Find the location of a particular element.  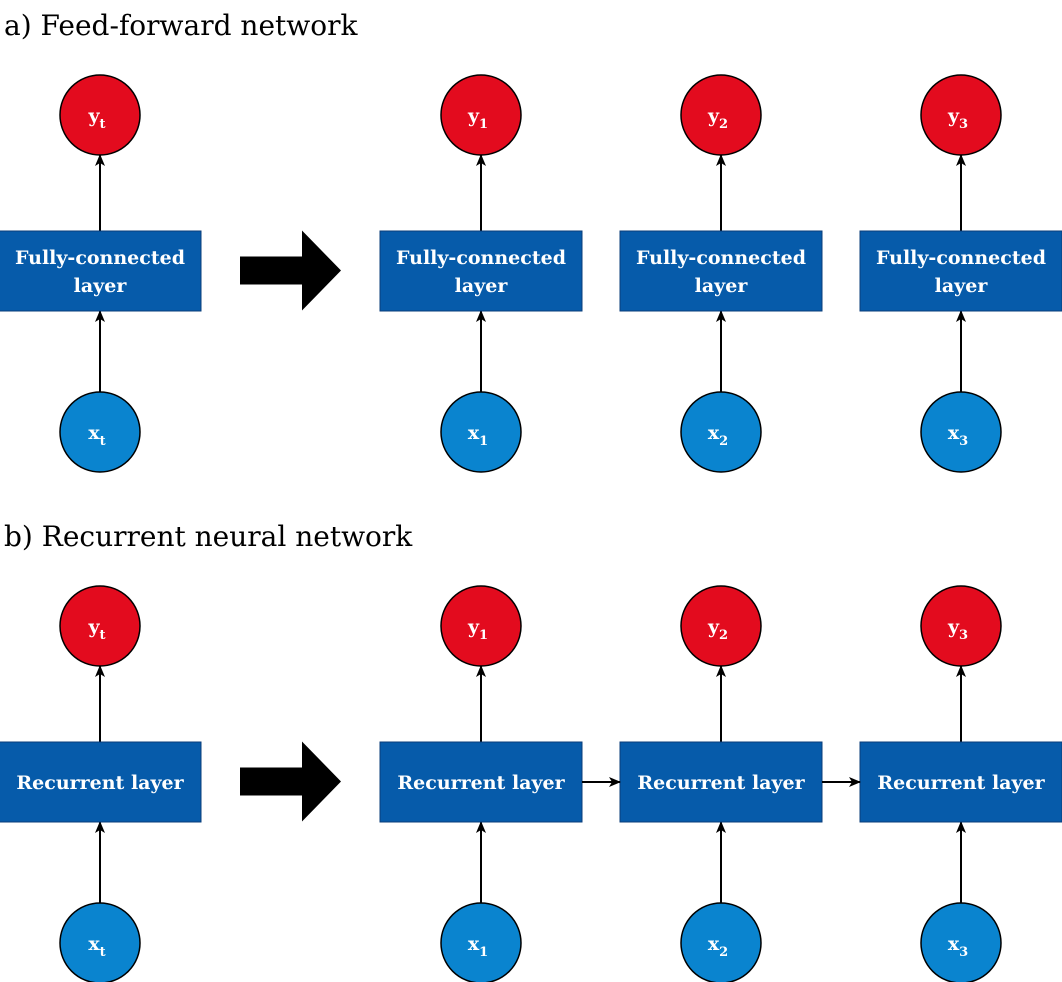

section-b-step-1-output-node-label-subscript: 1 is located at coordinates (483, 635).